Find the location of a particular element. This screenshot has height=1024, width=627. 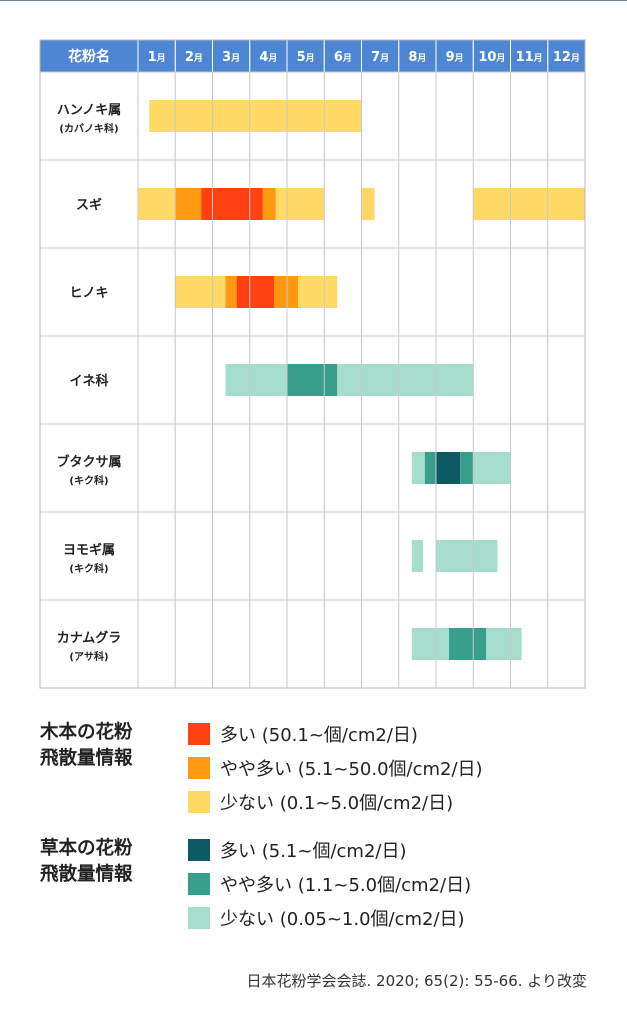

legend-tree-title-line1: 木本の花粉 is located at coordinates (86, 732).